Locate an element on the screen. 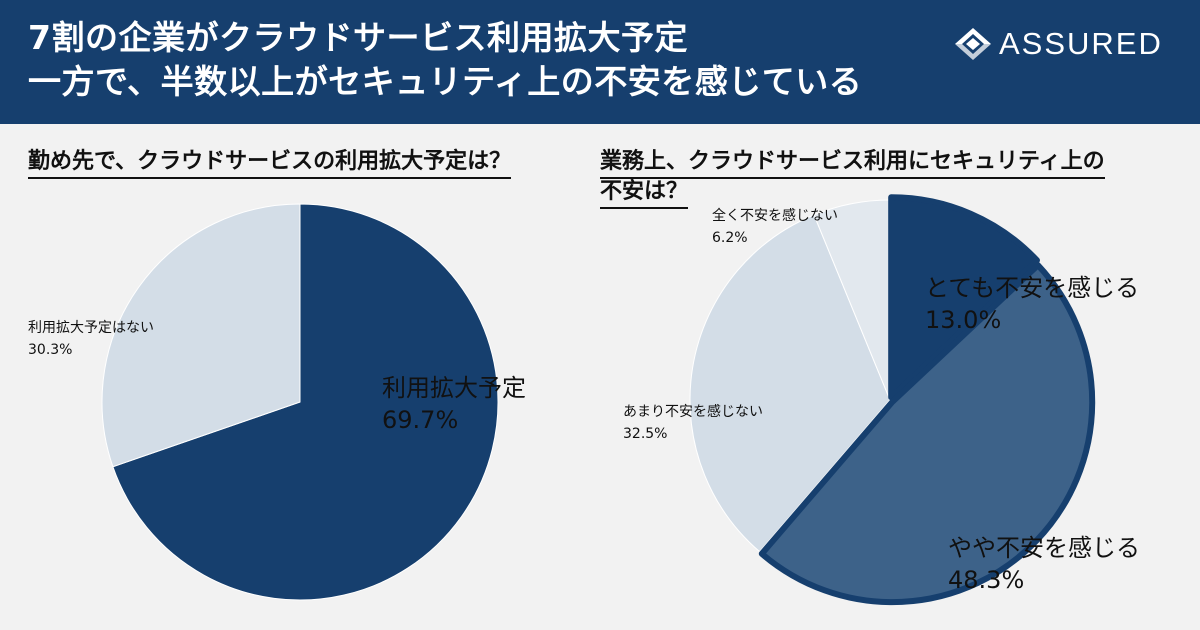  left-slice-label-1: 利用拡大予定 is located at coordinates (454, 388).